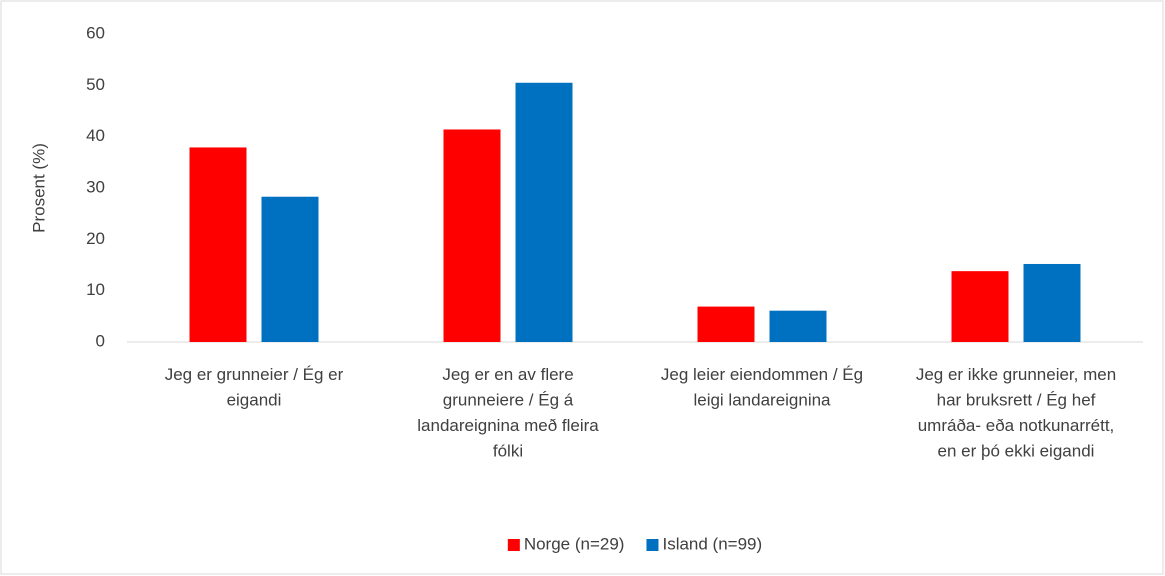 Image resolution: width=1165 pixels, height=576 pixels. Describe the element at coordinates (95, 238) in the screenshot. I see `y-tick-label: 20` at that location.